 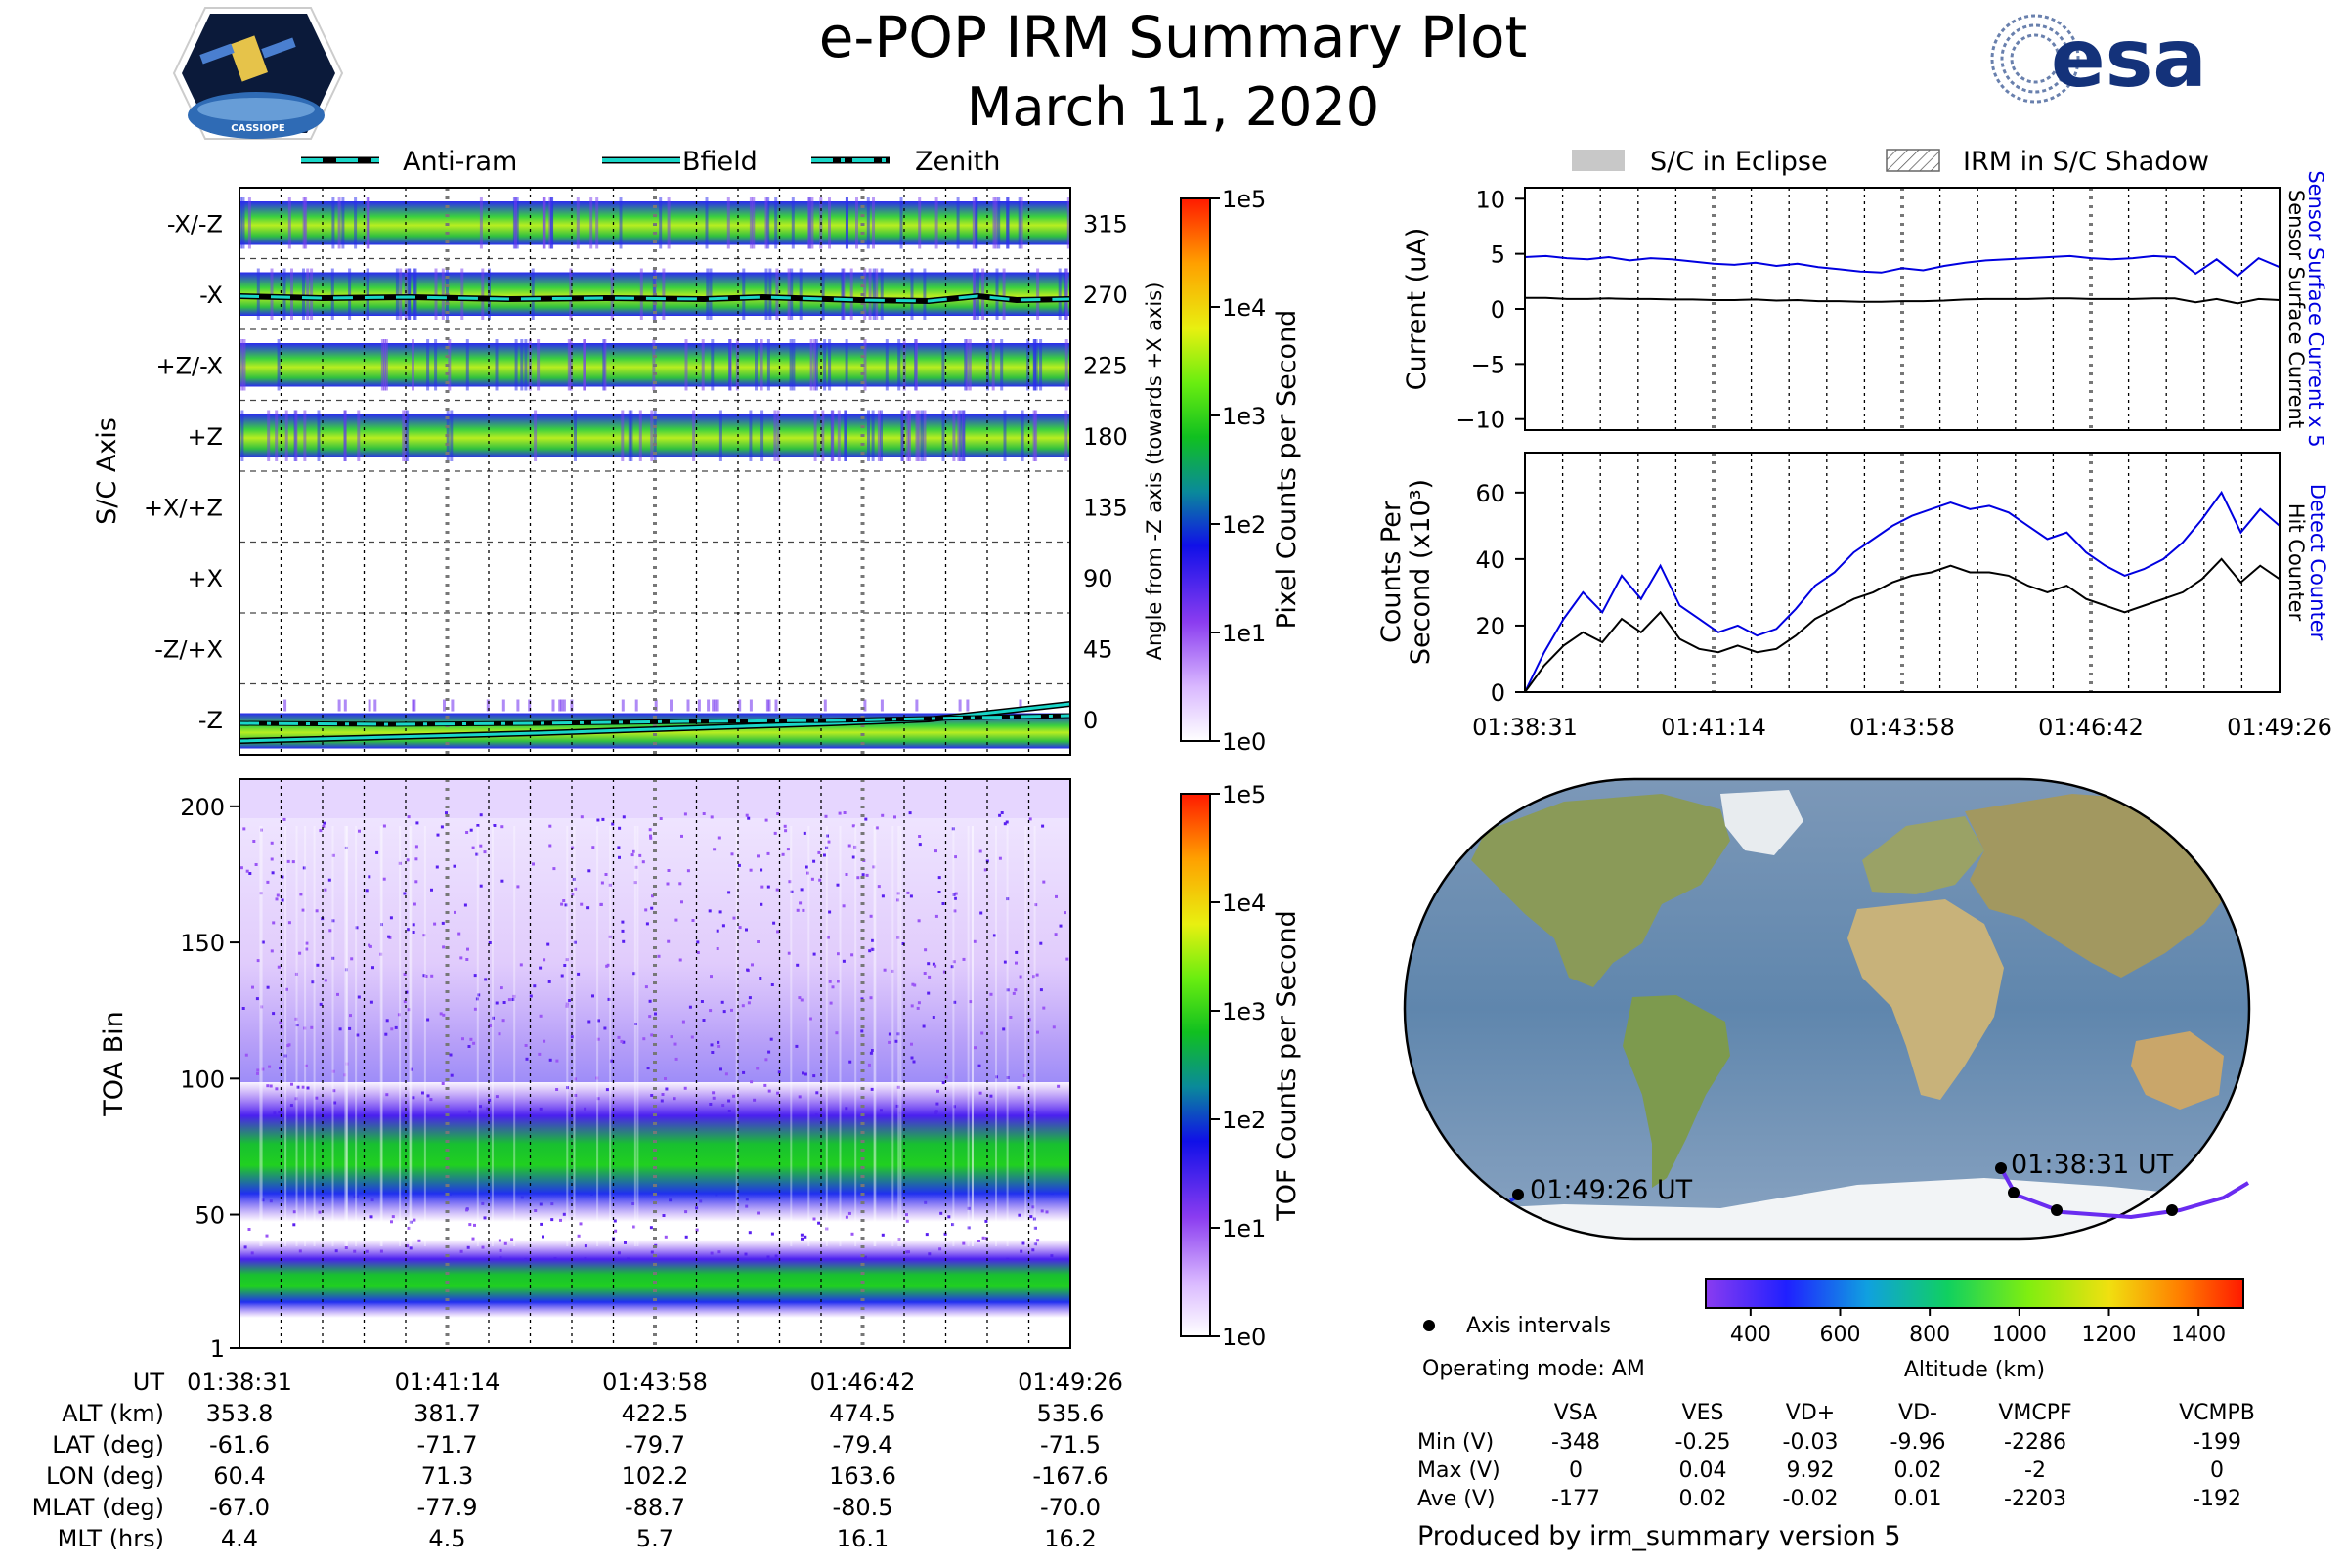 What do you see at coordinates (1975, 1330) in the screenshot?
I see `altitude-colorbar: 400 600 800 1000 1200 1400 Altitude (km)` at bounding box center [1975, 1330].